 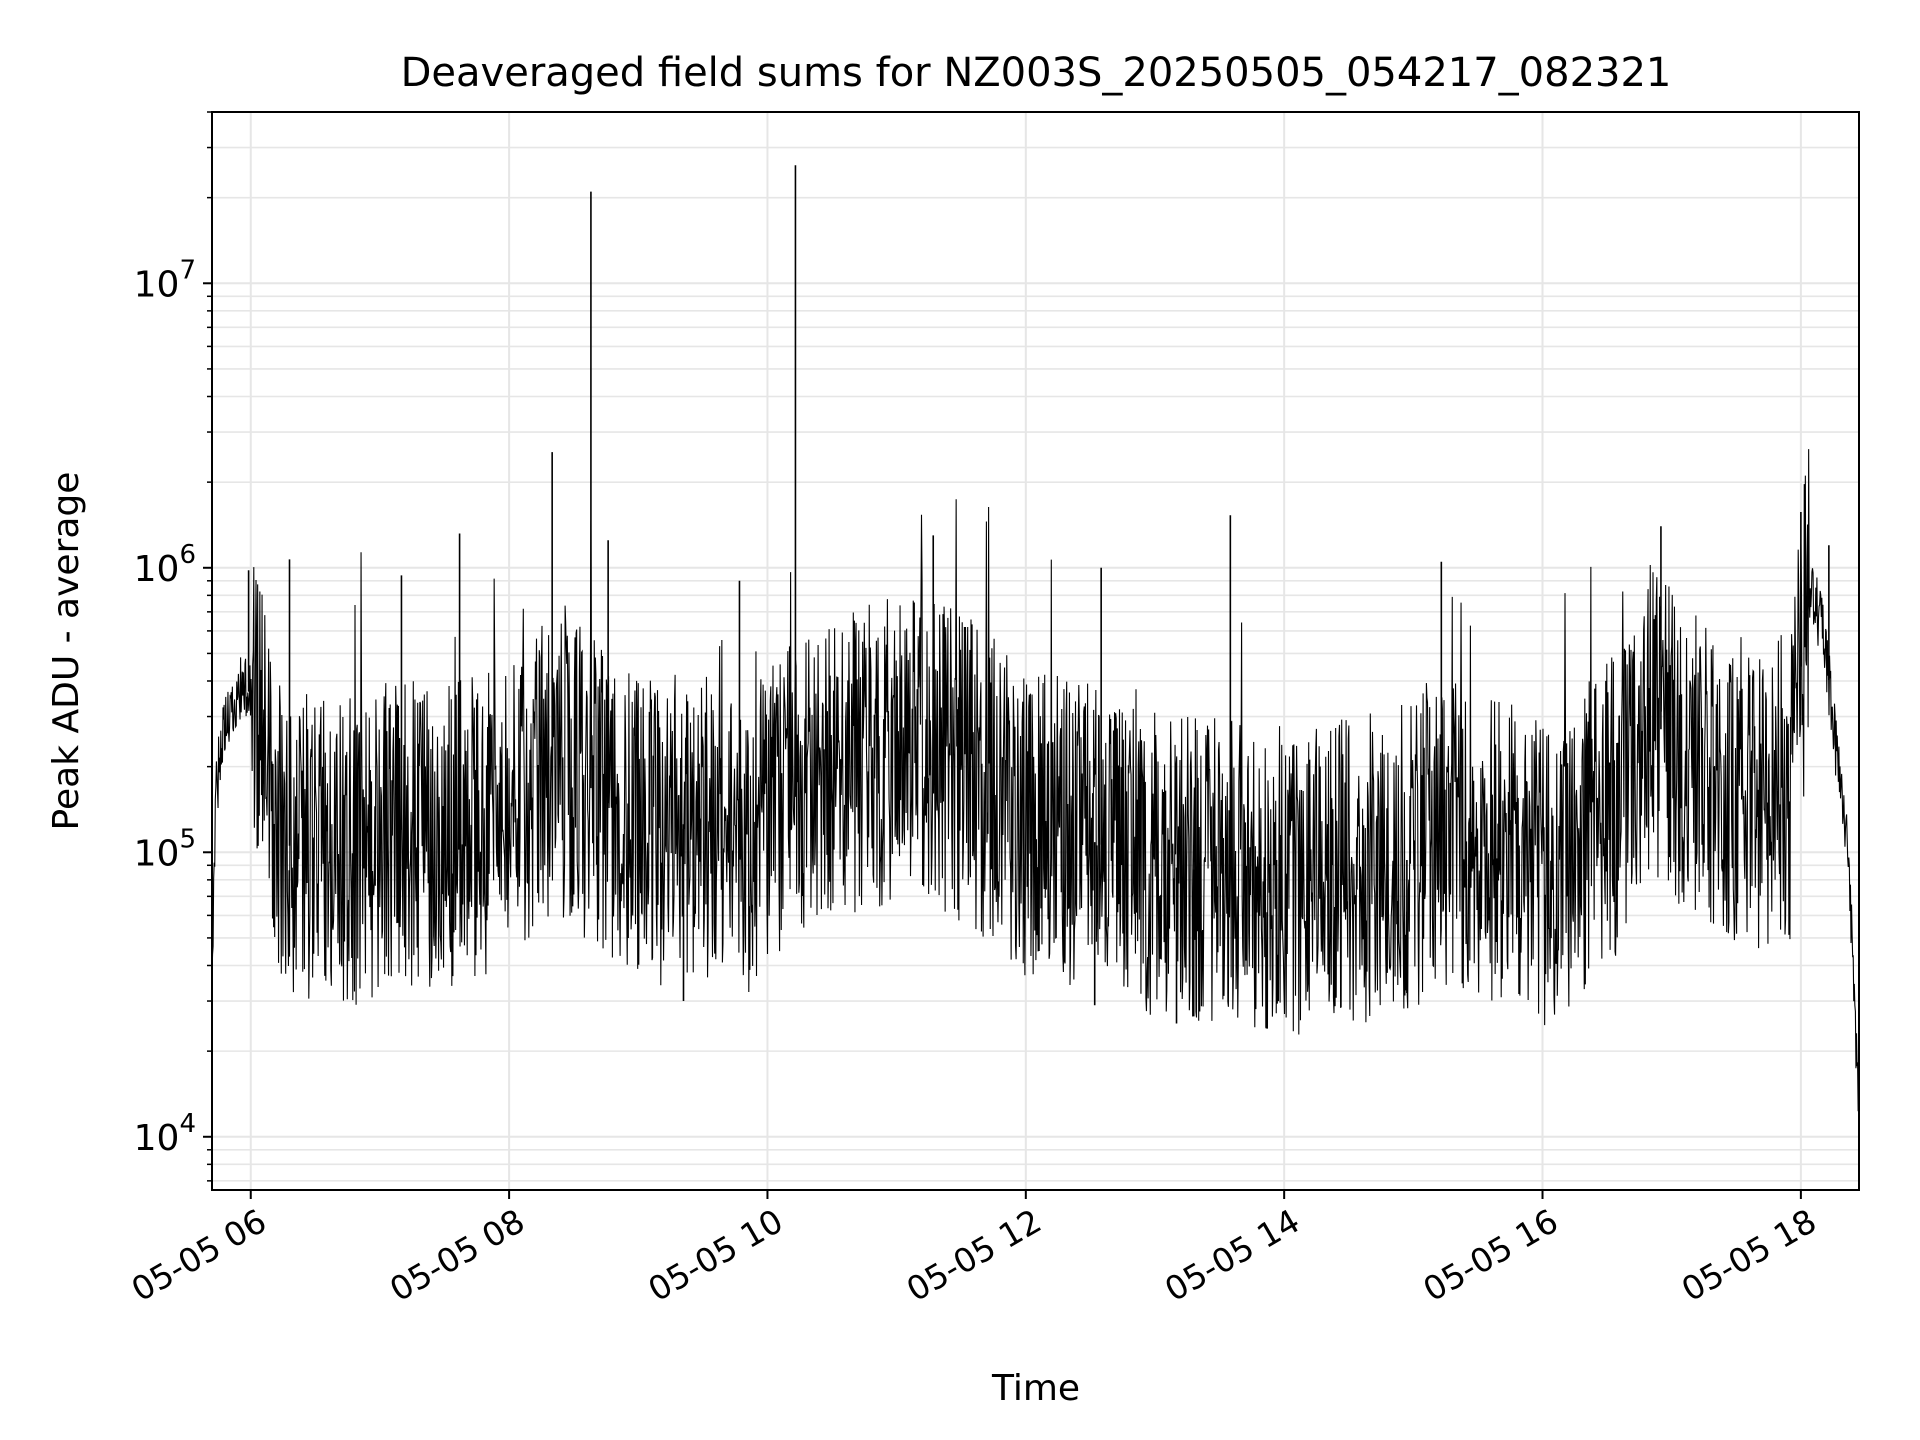 I want to click on y-tick-label: 10⁴, so click(x=165, y=1134).